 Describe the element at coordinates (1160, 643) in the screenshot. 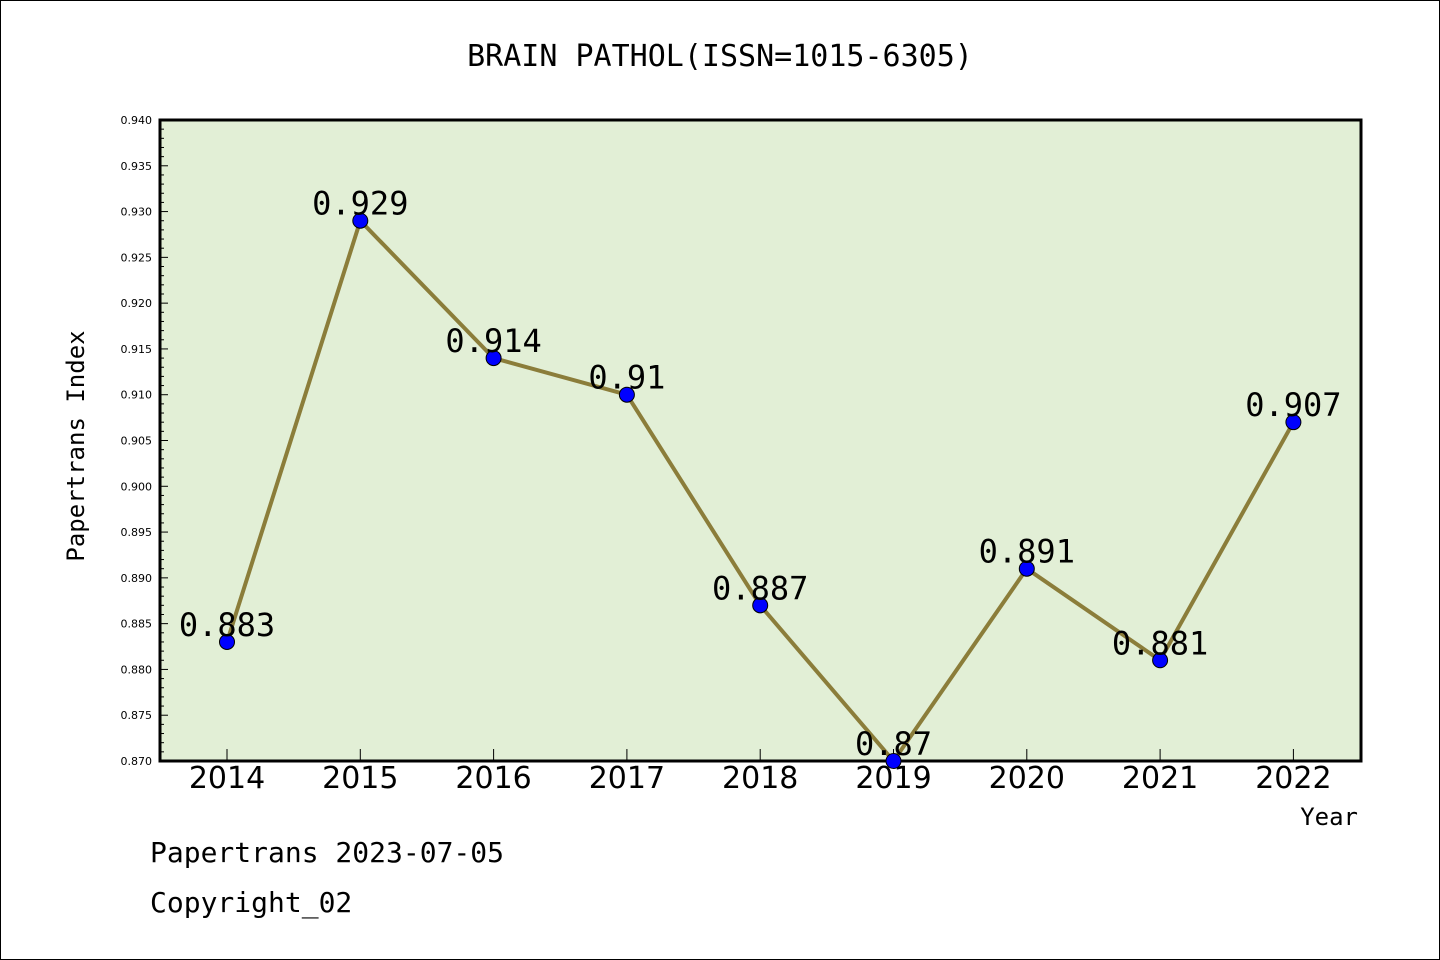

I see `data-label: 0.881` at that location.